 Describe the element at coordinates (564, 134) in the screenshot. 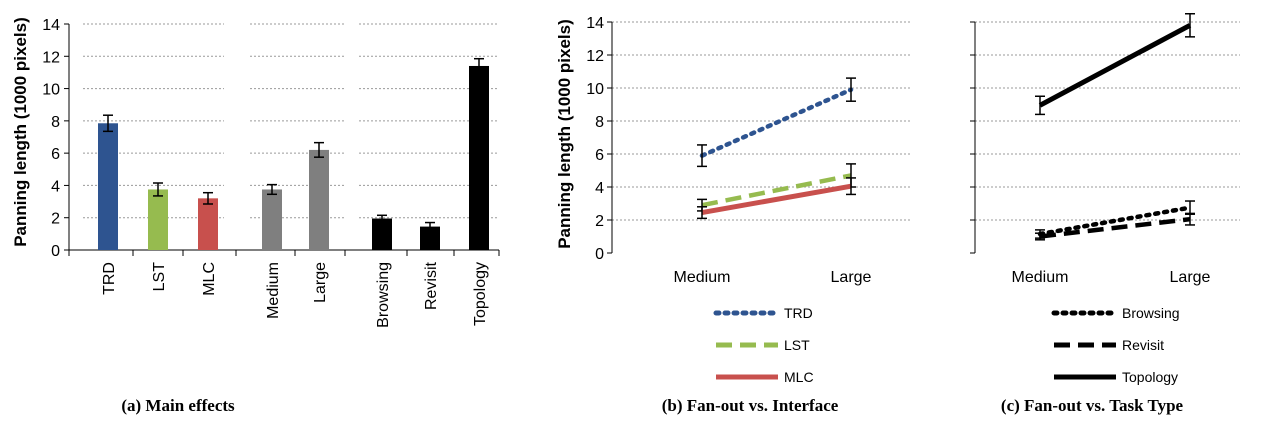

I see `y-axis-title-b: Panning length (1000 pixels)` at that location.